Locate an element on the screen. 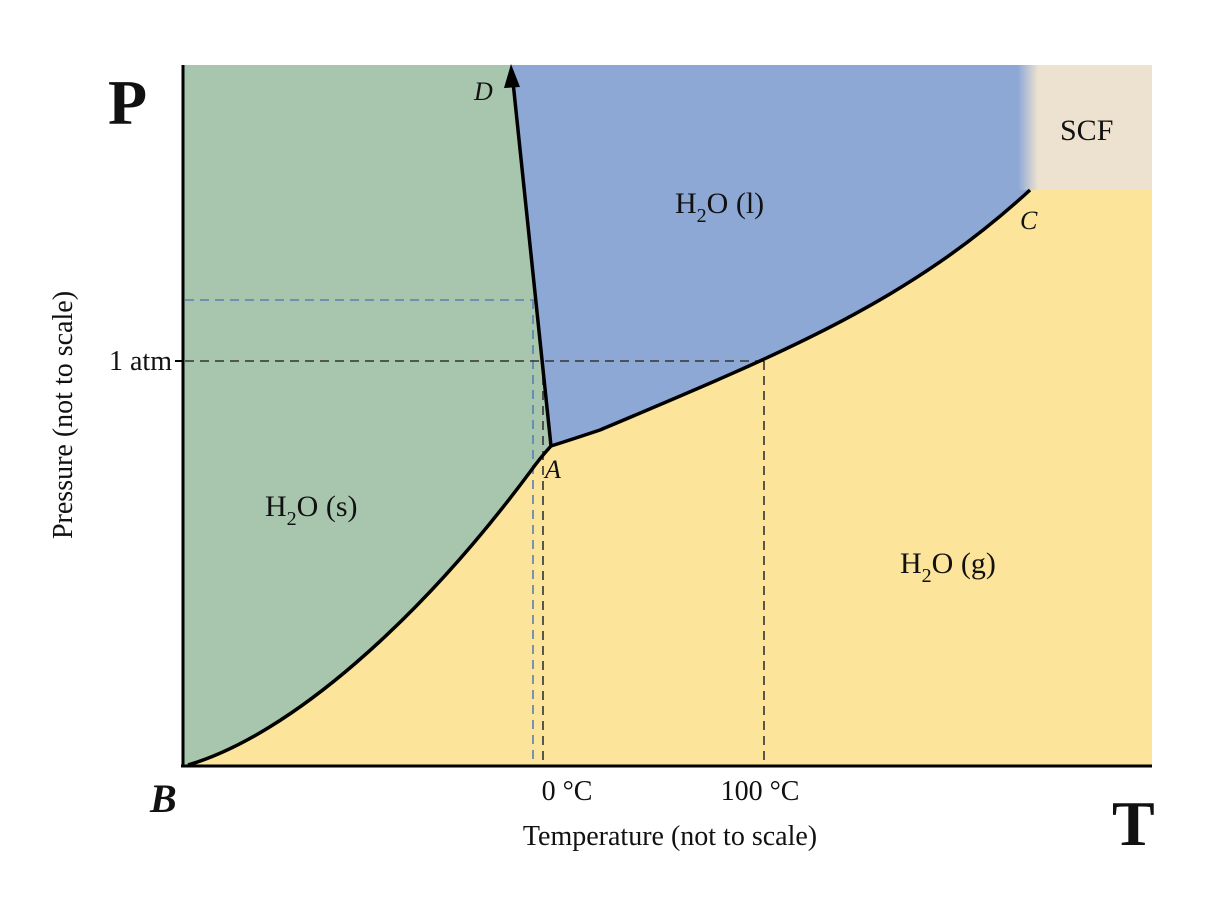 The height and width of the screenshot is (912, 1213). point-label-c: C is located at coordinates (1029, 220).